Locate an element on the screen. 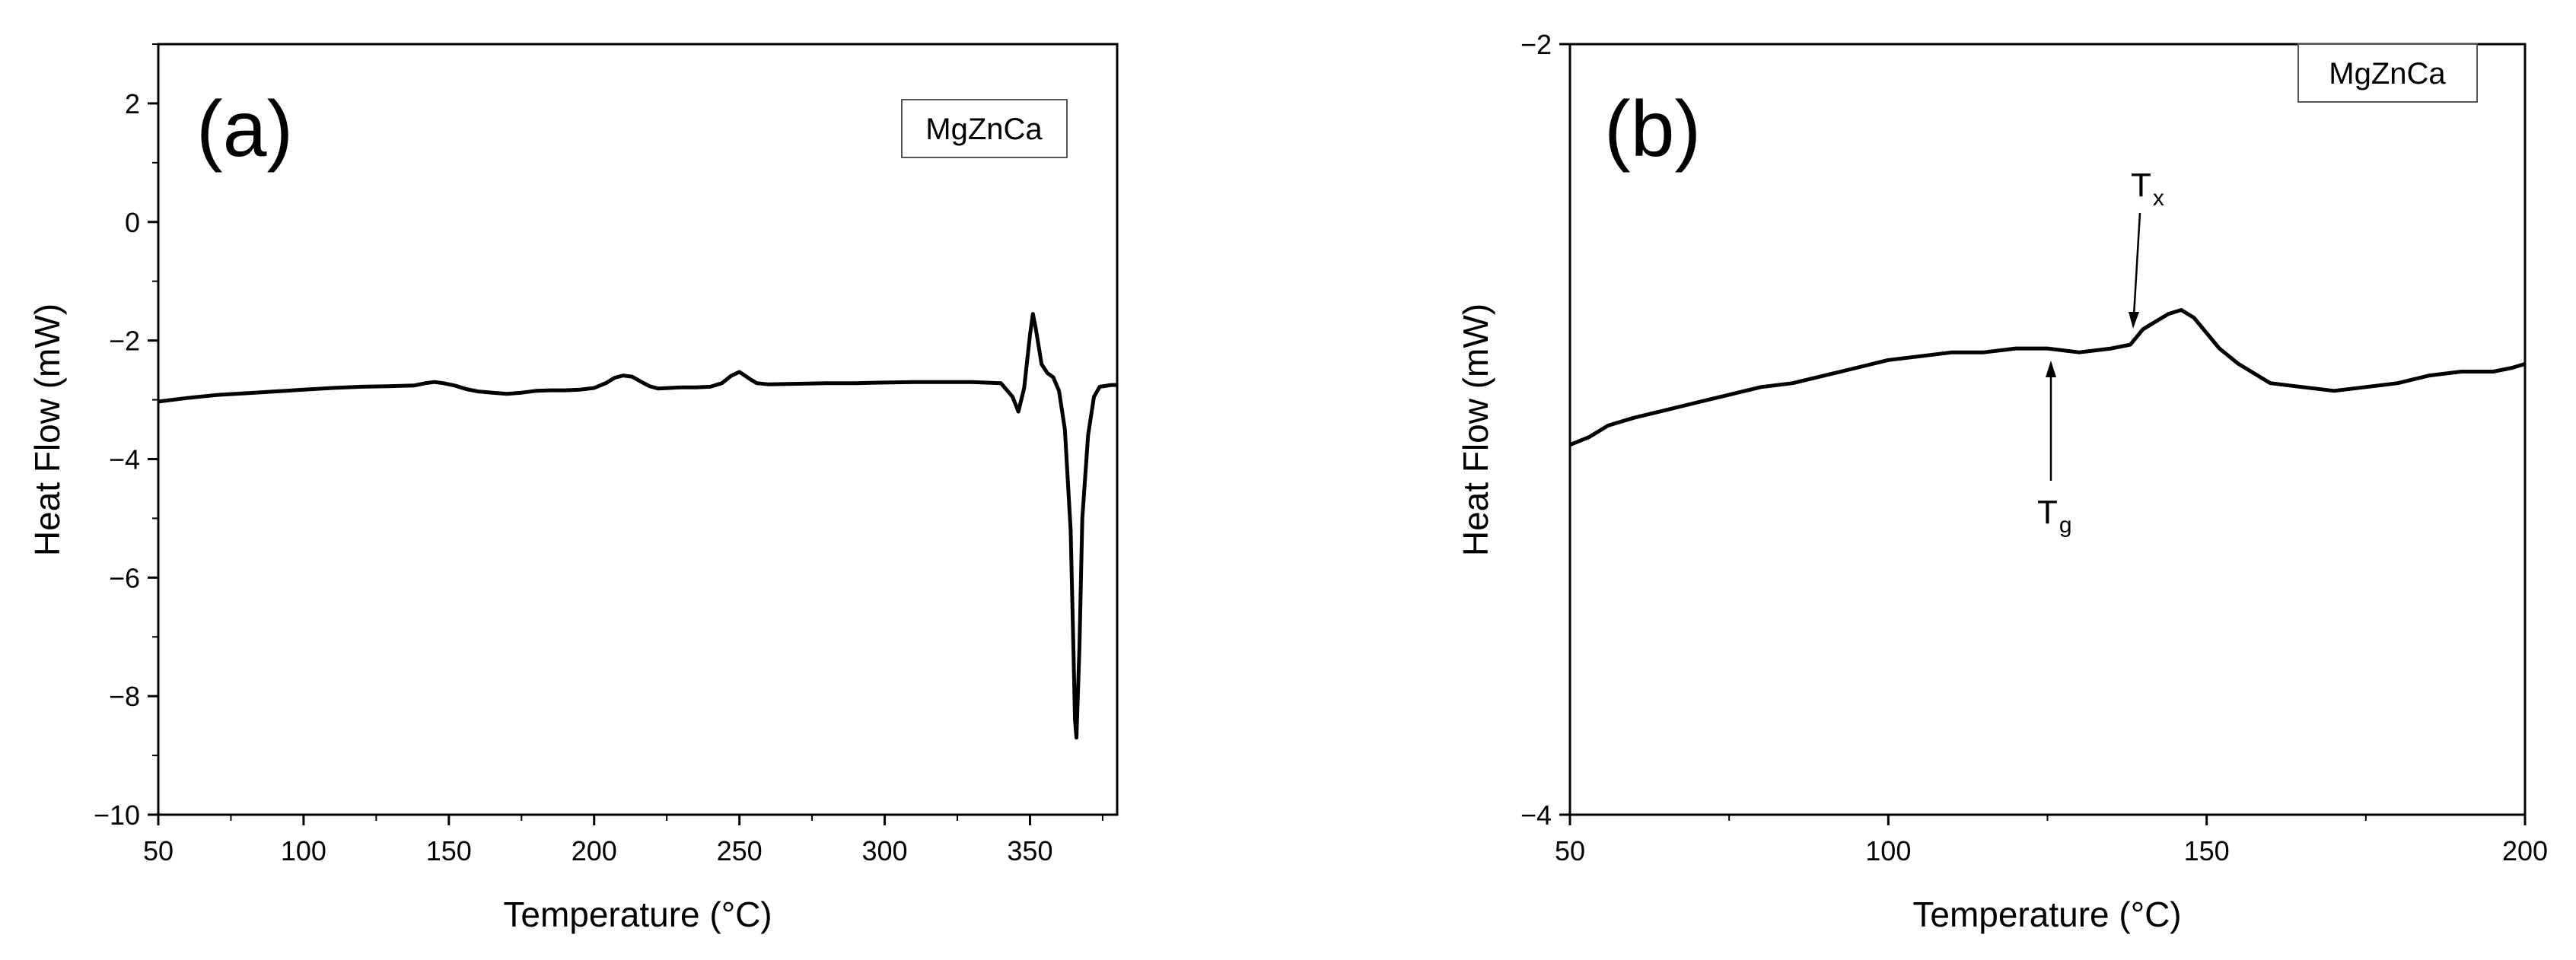  annotation-tx-arrowhead is located at coordinates (2134, 321).